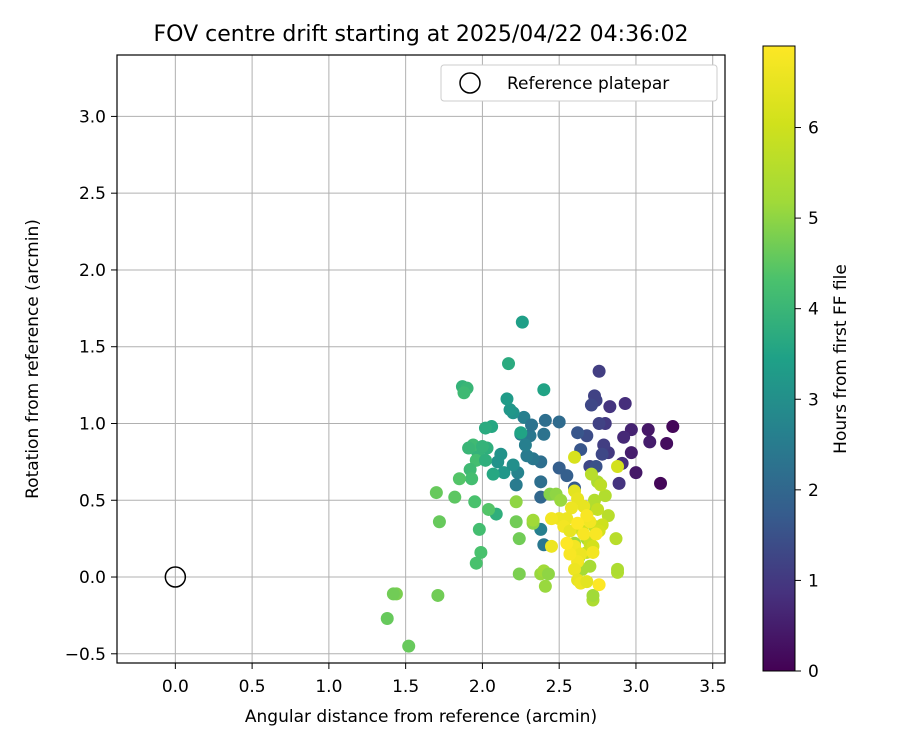 The image size is (900, 750). Describe the element at coordinates (813, 400) in the screenshot. I see `colorbar-tick-label: 3` at that location.